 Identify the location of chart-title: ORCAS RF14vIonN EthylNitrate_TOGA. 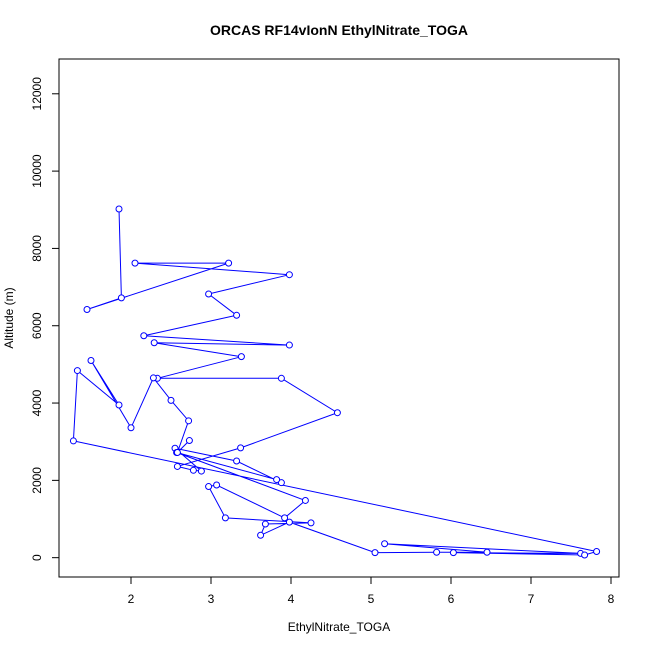
(339, 30).